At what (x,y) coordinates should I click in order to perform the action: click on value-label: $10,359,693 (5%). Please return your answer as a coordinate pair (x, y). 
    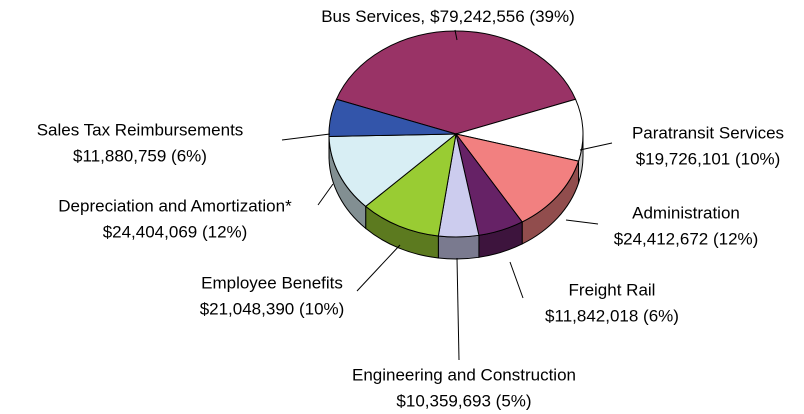
    Looking at the image, I should click on (463, 400).